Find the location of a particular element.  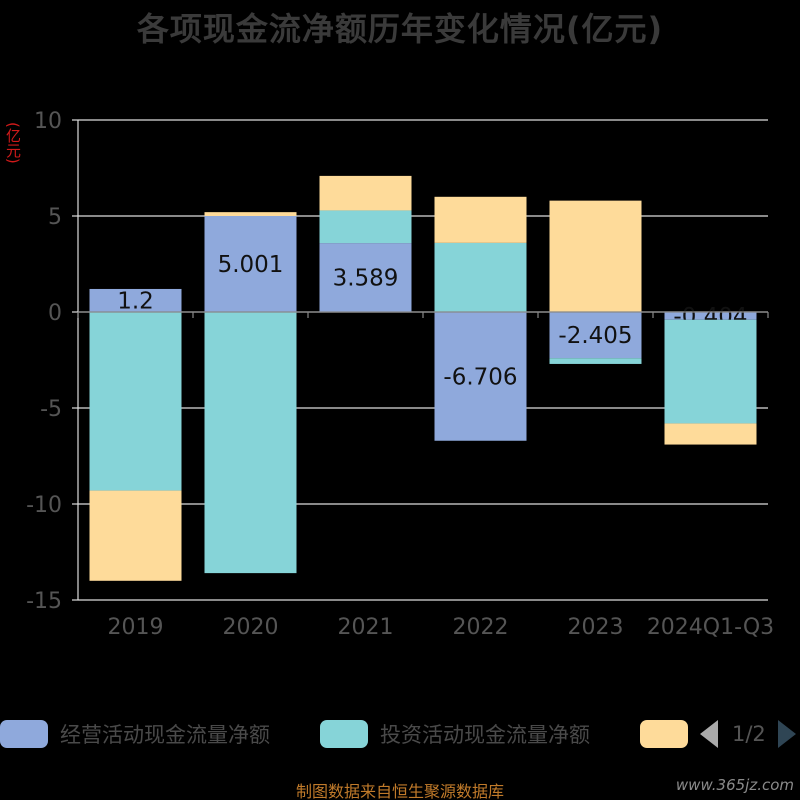

legend: 经营活动现金流量净额 投资活动现金流量净额 1/2 is located at coordinates (400, 734).